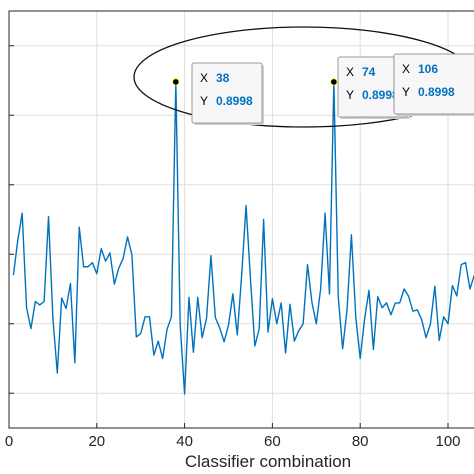  I want to click on datatip: X 106 Y 0.8998, so click(433, 84).